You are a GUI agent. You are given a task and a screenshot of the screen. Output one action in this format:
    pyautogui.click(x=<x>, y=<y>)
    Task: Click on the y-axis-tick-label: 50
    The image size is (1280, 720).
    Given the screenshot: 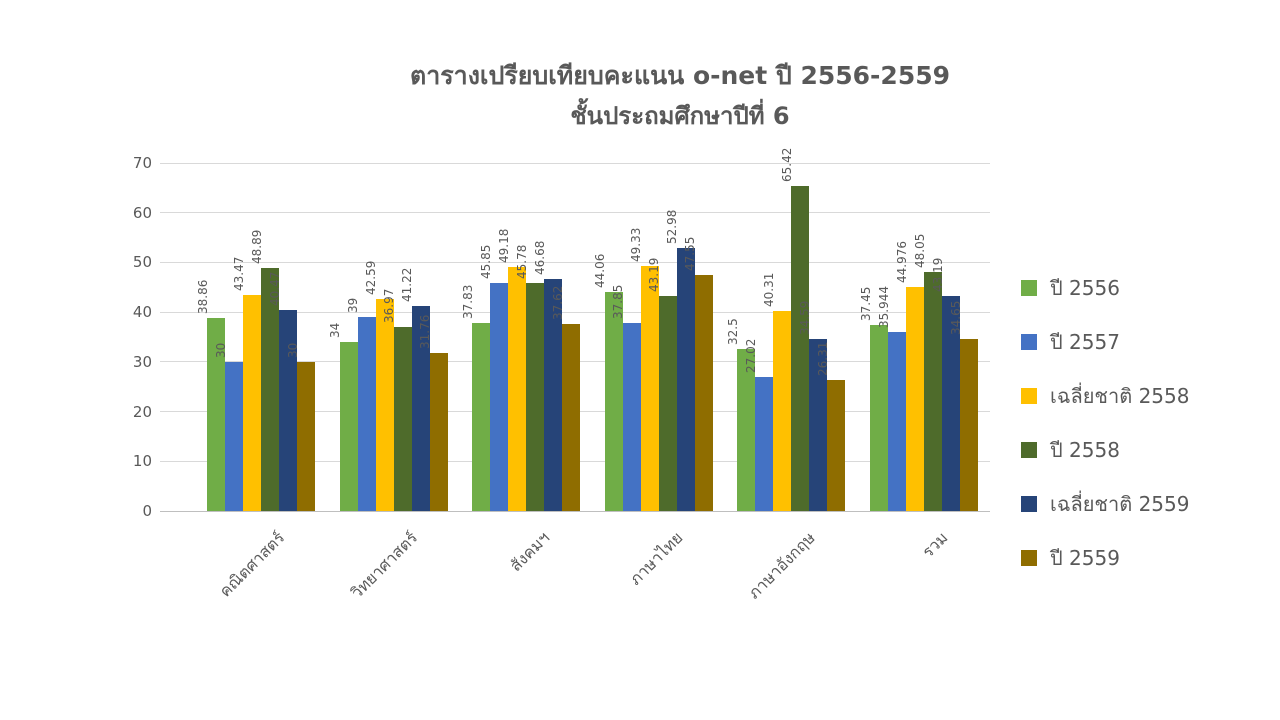 What is the action you would take?
    pyautogui.click(x=142, y=262)
    